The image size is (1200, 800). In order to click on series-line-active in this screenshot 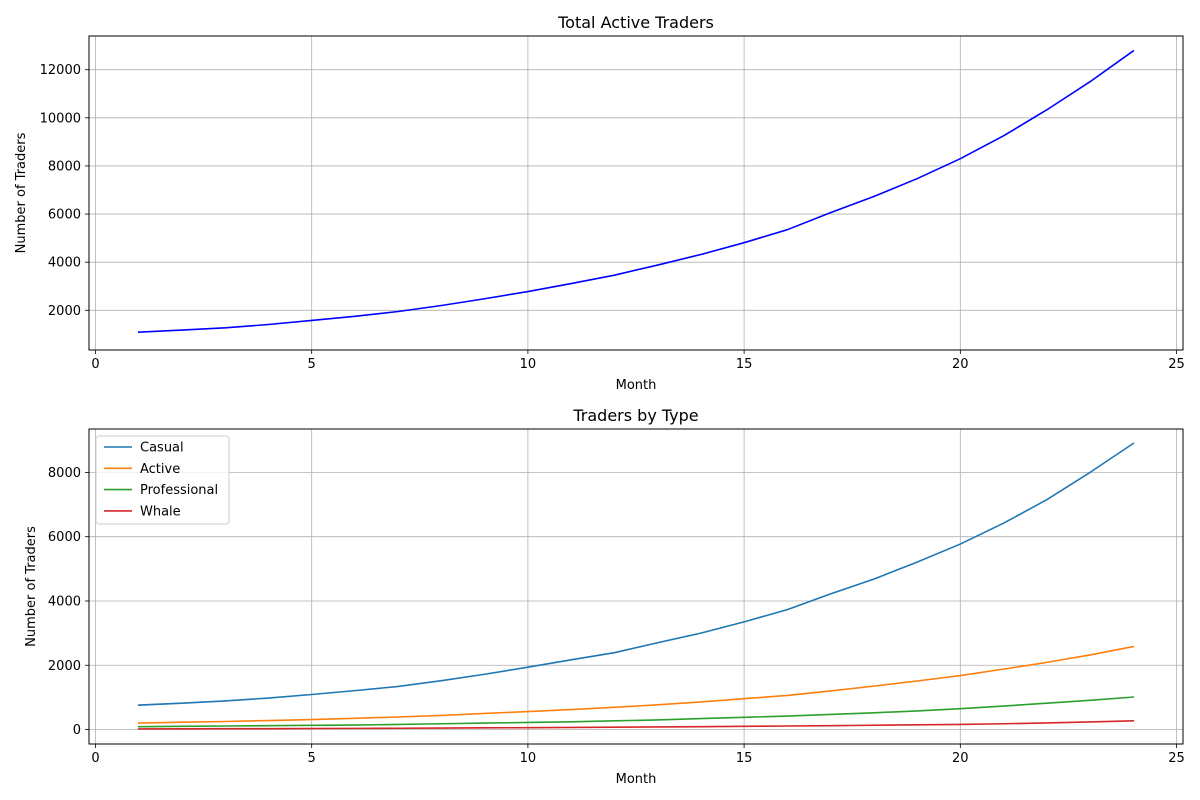, I will do `click(636, 684)`.